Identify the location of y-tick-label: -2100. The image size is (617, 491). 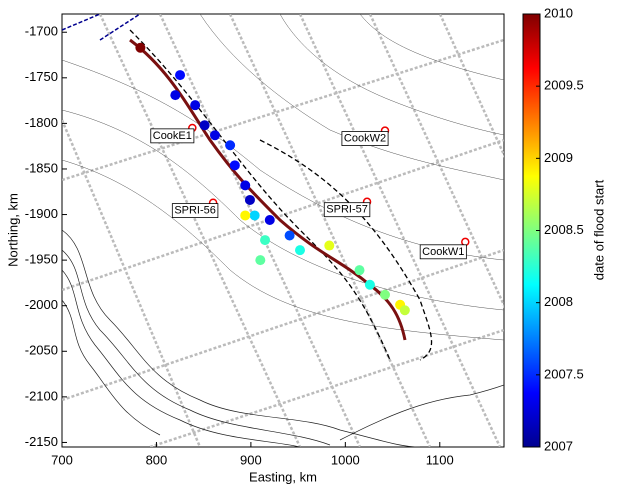
(41, 395).